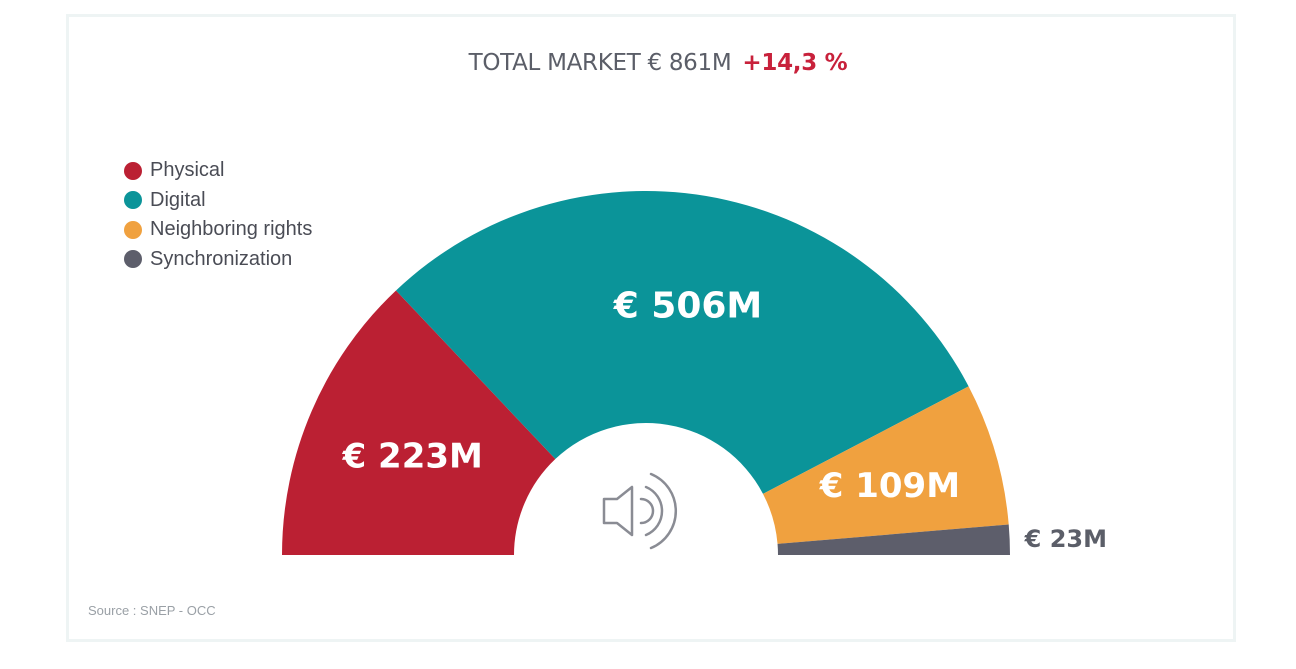 Image resolution: width=1296 pixels, height=669 pixels. I want to click on chart-title: TOTAL MARKET € 861M +14,3 %, so click(648, 63).